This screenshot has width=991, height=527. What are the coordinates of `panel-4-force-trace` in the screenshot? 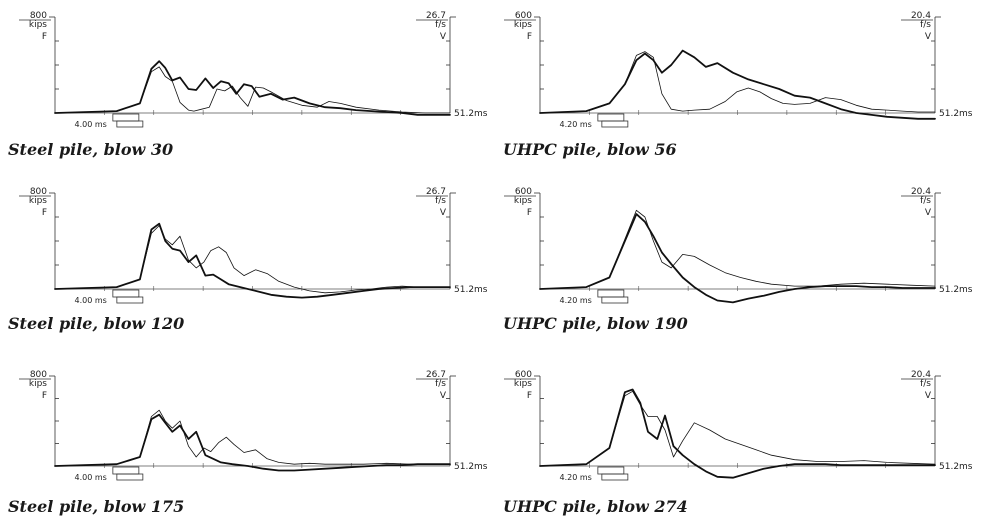 It's located at (737, 258).